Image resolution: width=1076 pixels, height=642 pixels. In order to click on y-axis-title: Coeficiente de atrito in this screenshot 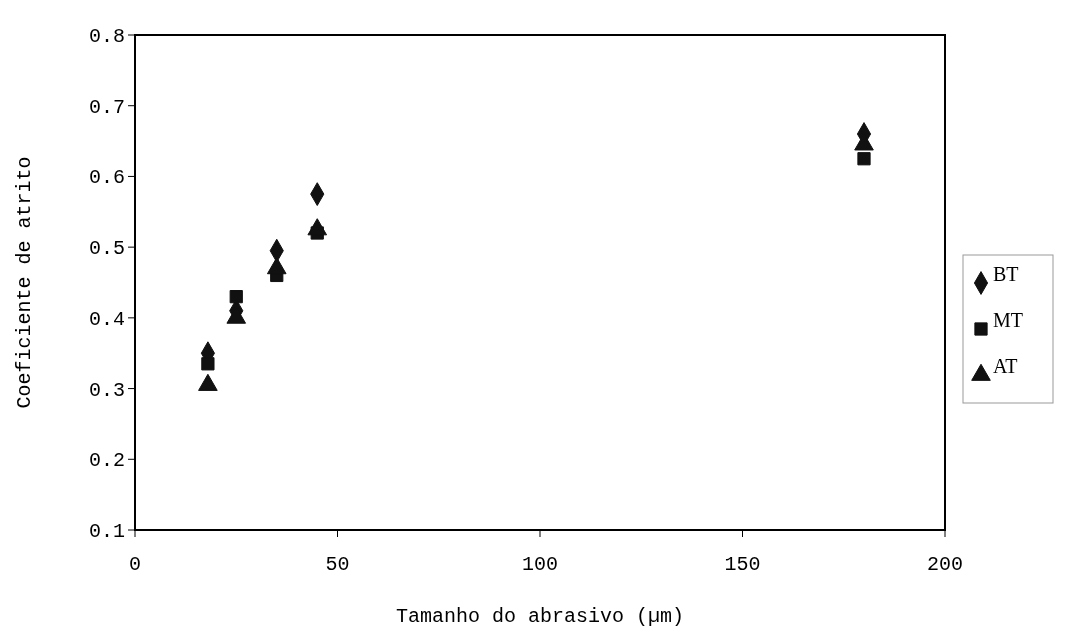, I will do `click(24, 282)`.